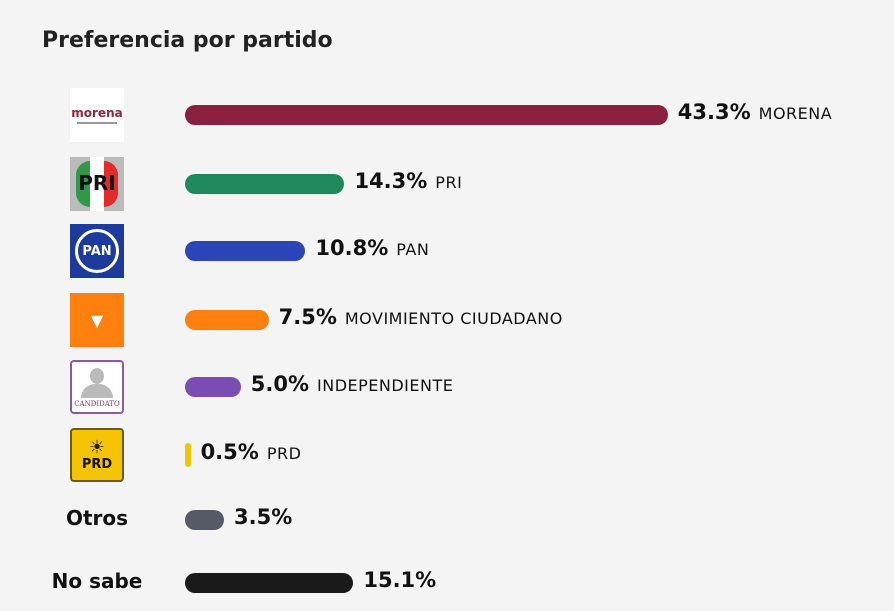 Image resolution: width=894 pixels, height=611 pixels. I want to click on data-label: 5.0%, so click(279, 384).